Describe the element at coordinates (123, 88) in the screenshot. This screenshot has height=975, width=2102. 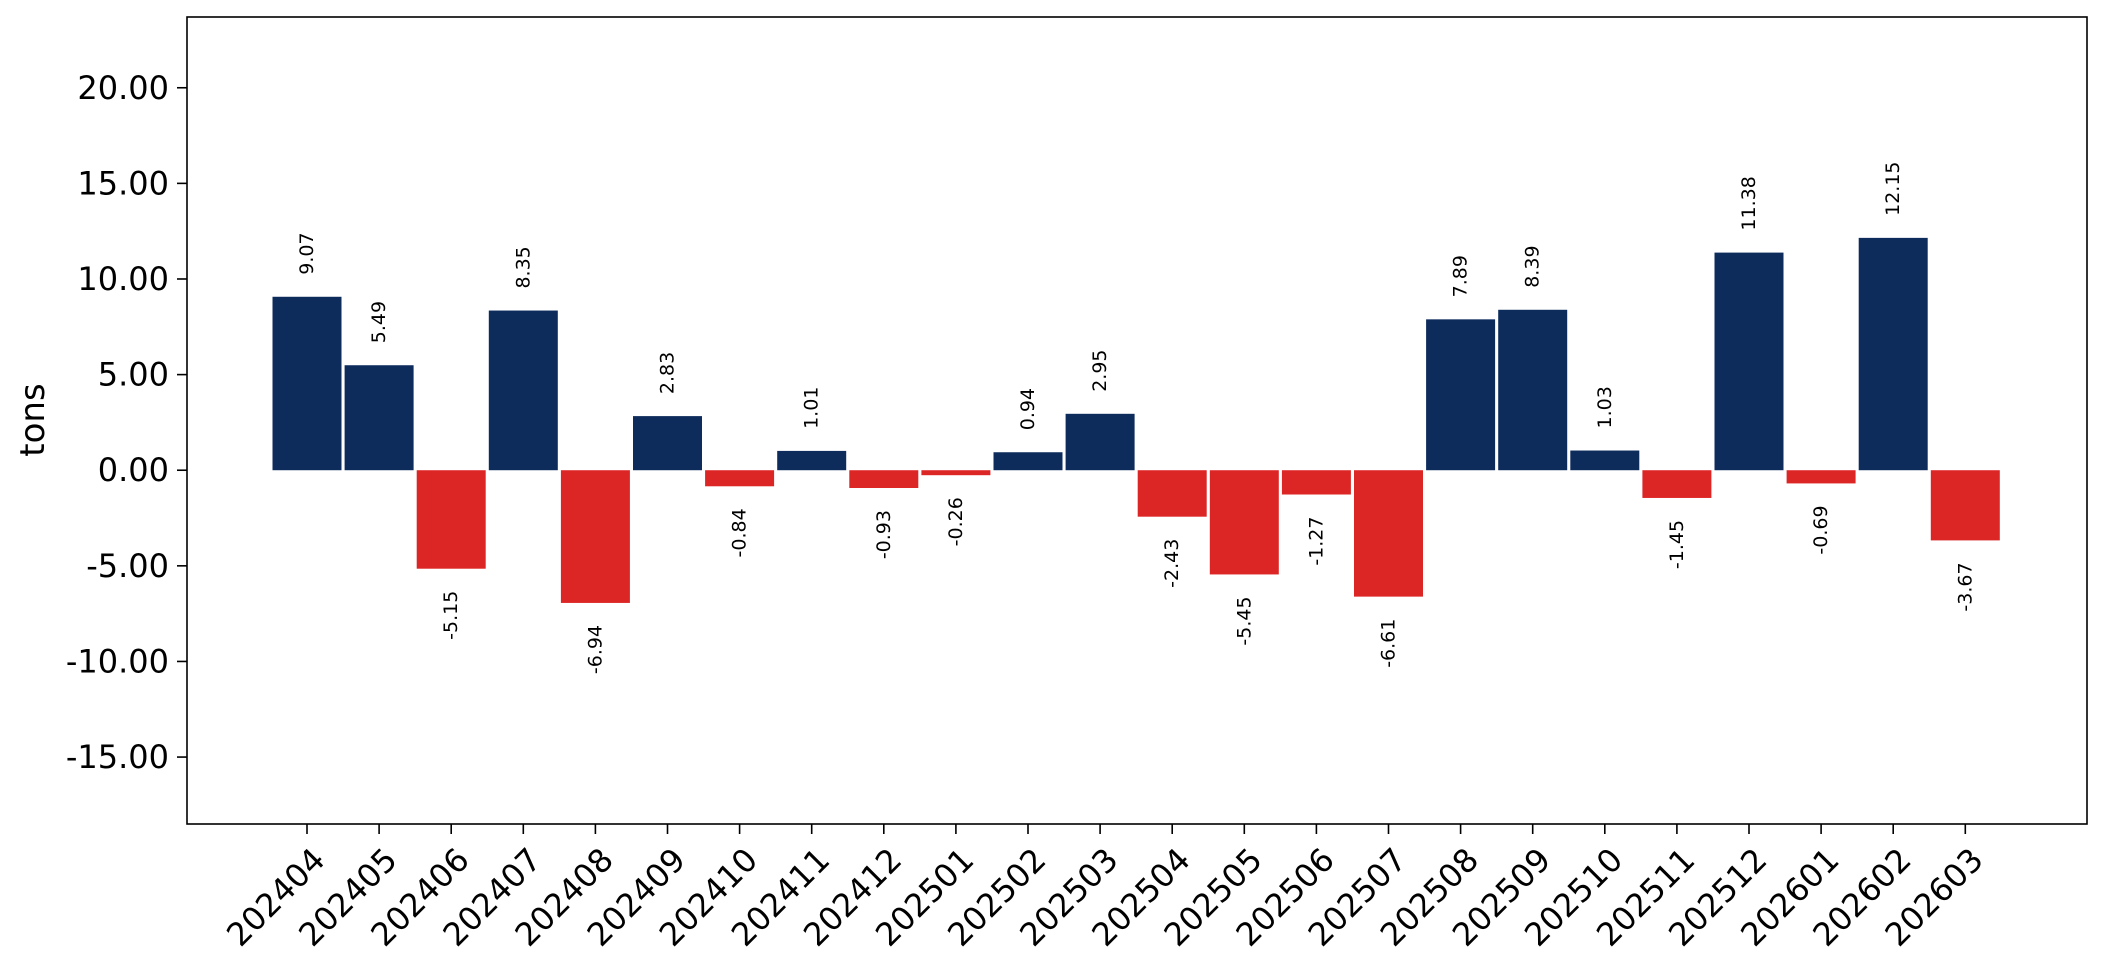
I see `y-tick-label: 20.00` at that location.